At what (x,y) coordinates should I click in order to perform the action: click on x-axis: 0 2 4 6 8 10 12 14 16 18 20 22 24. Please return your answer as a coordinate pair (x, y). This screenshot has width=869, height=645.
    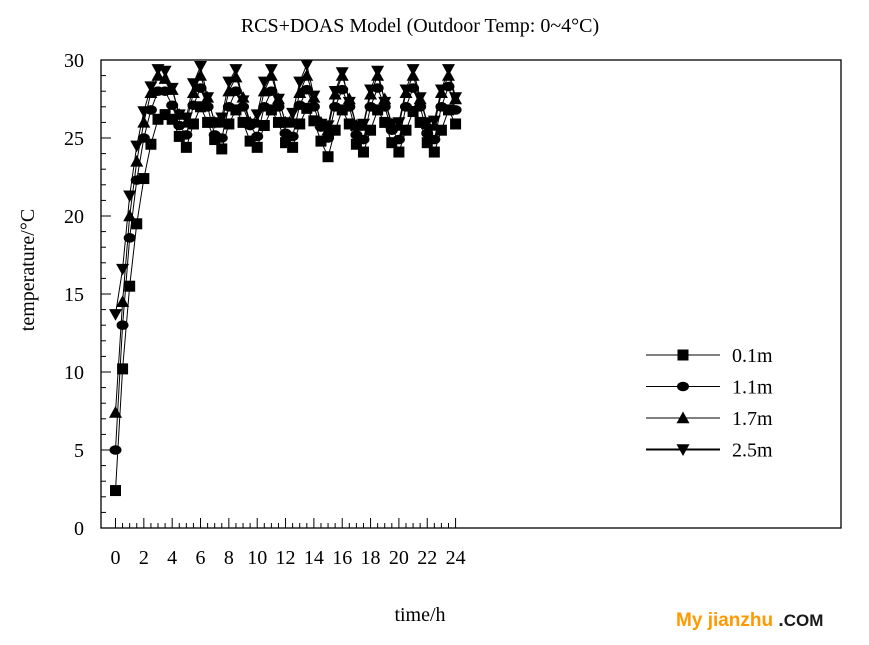
    Looking at the image, I should click on (288, 543).